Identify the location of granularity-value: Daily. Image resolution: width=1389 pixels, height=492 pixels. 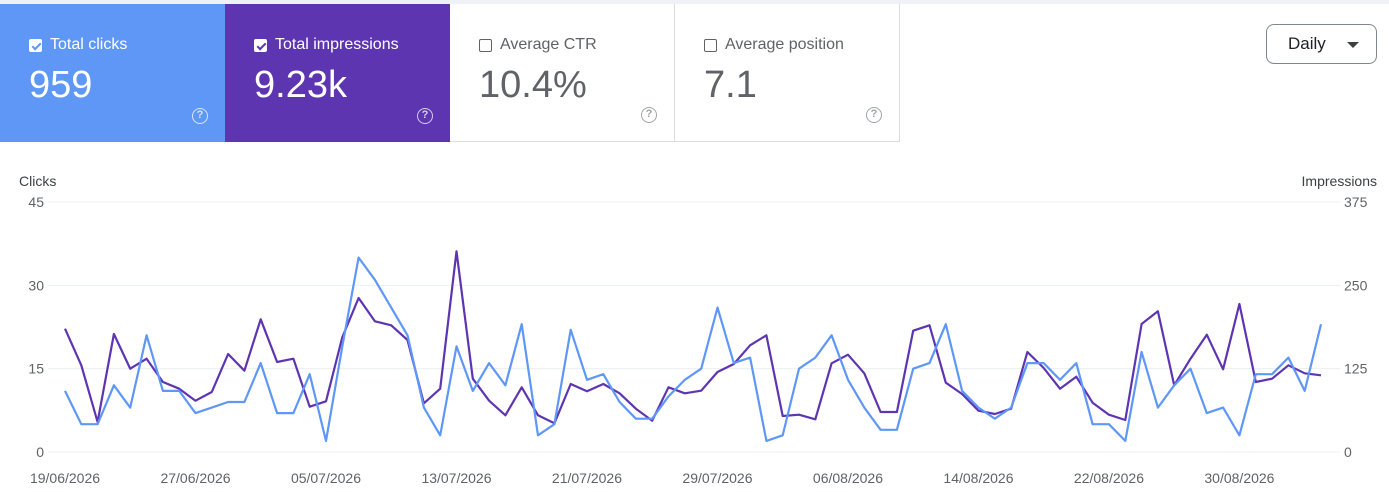
(1307, 43).